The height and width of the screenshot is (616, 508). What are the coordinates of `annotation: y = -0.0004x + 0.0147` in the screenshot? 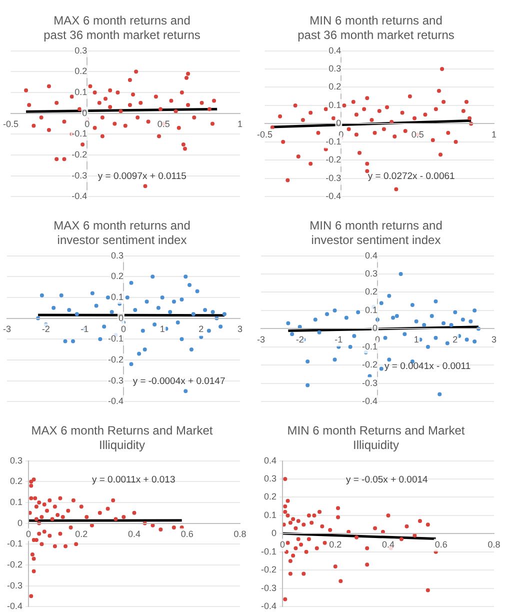 It's located at (179, 381).